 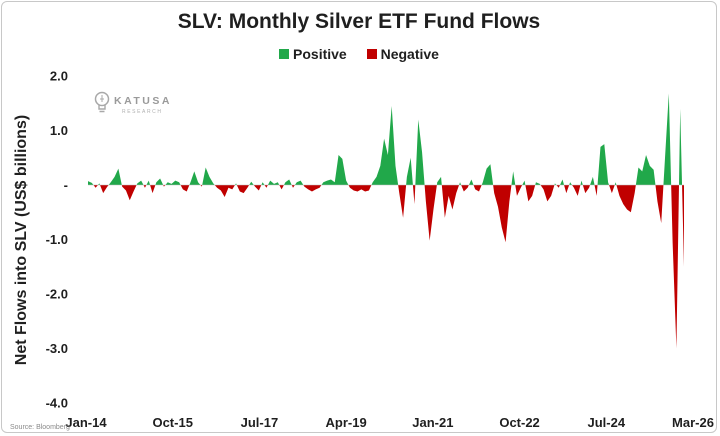 What do you see at coordinates (40, 427) in the screenshot?
I see `source-note: Source: Bloomberg` at bounding box center [40, 427].